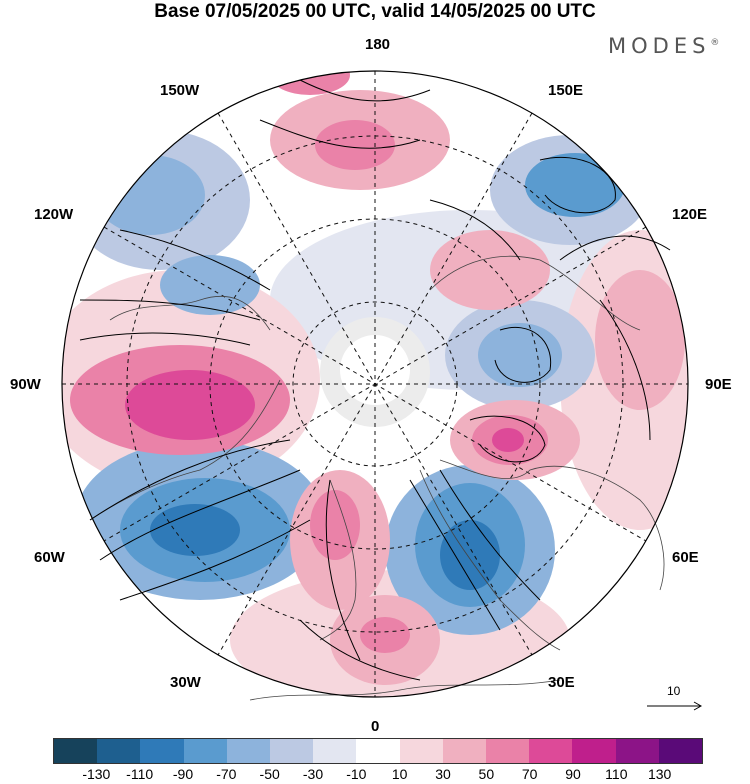 The width and height of the screenshot is (750, 784). I want to click on colorbar-tick-label: 30, so click(443, 774).